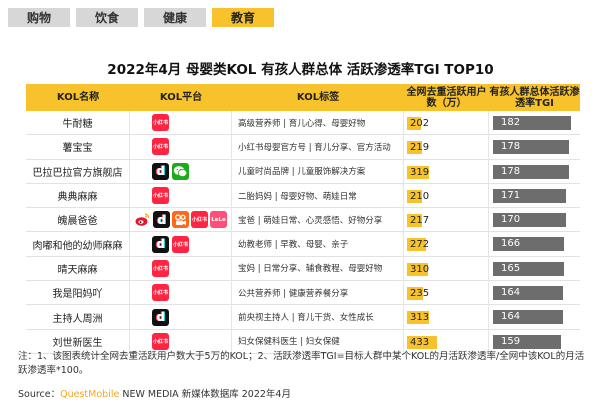 This screenshot has height=407, width=601. I want to click on kol-name: 晴天麻麻, so click(78, 268).